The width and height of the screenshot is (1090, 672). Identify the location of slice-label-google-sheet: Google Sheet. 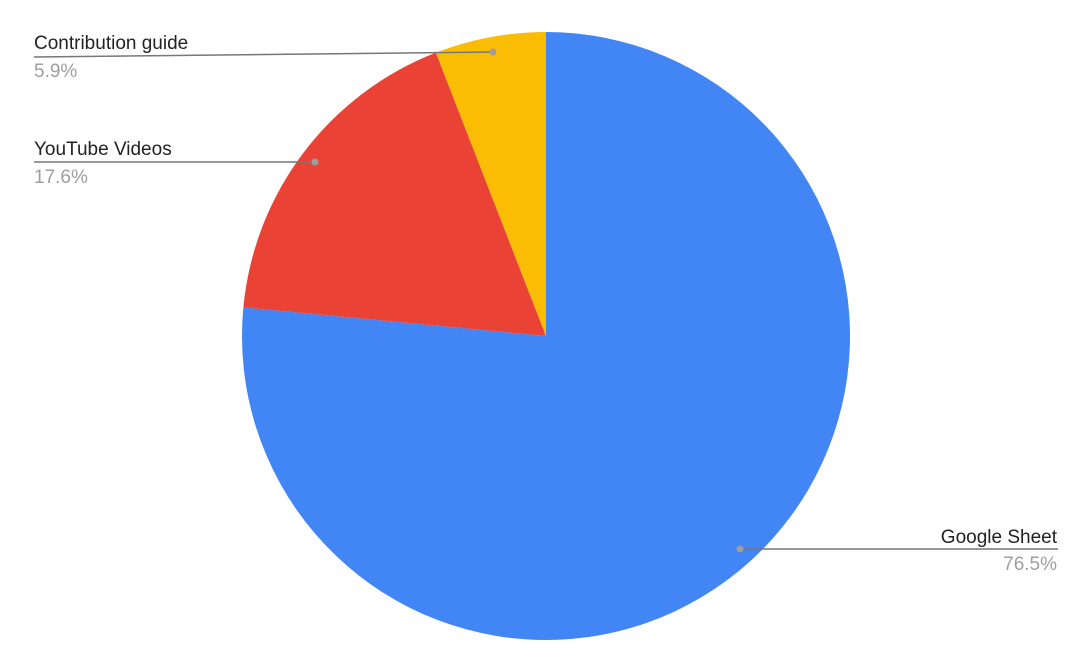
(999, 537).